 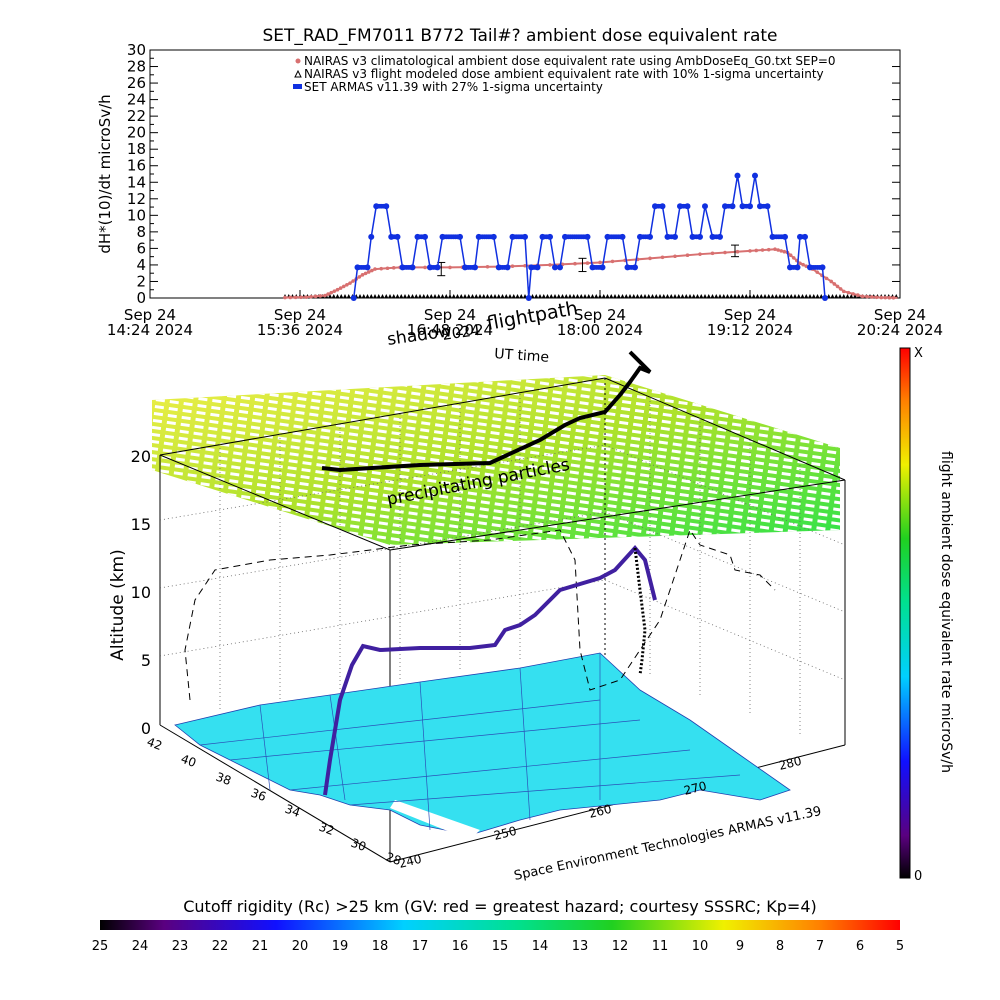 I want to click on latitude-tick-label: 28, so click(x=393, y=859).